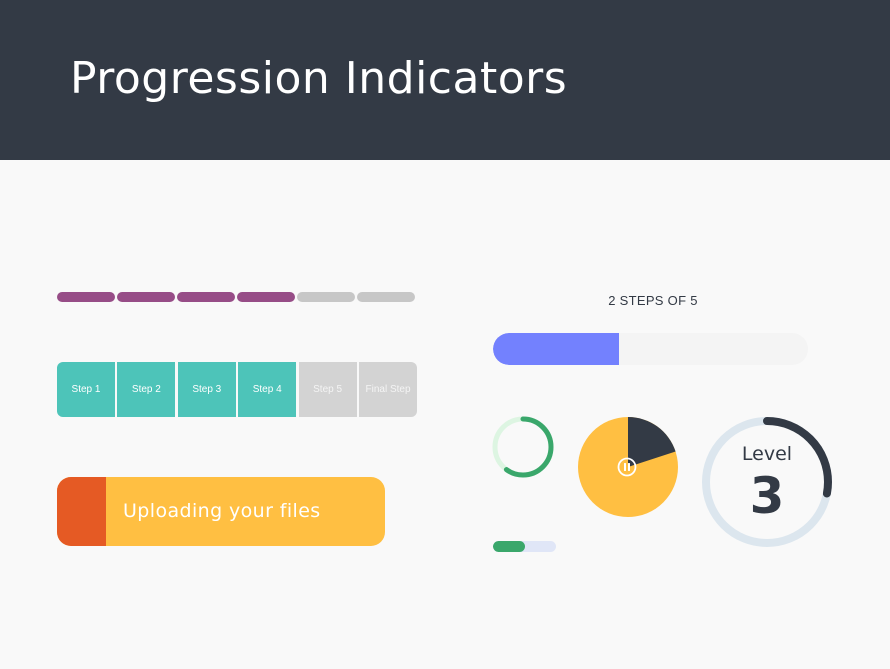  Describe the element at coordinates (653, 300) in the screenshot. I see `step-counter-label: 2 STEPS OF 5` at that location.